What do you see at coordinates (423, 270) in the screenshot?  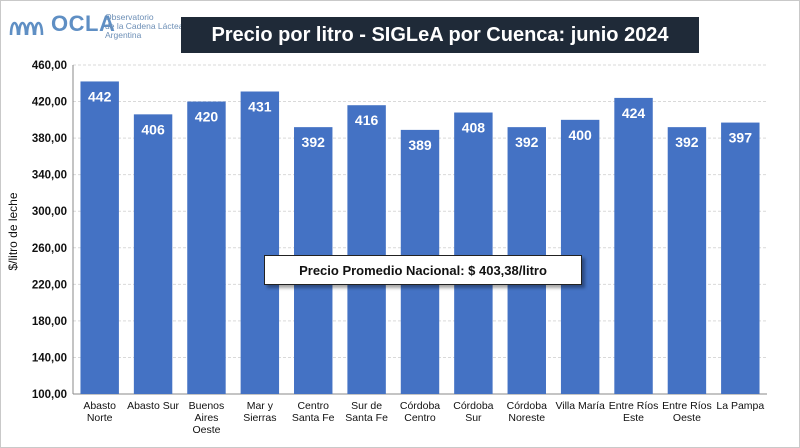 I see `national-average-callout: Precio Promedio Nacional: $ 403,38/litro` at bounding box center [423, 270].